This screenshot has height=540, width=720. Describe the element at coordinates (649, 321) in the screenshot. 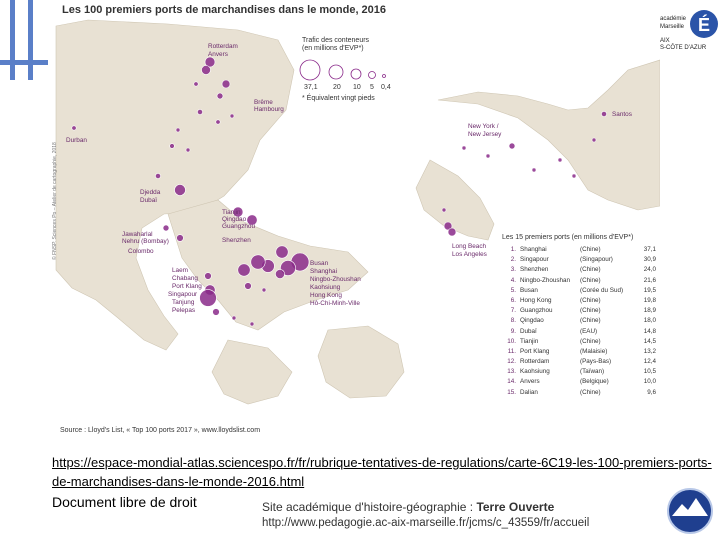

I see `ranking-value: 18,0` at that location.